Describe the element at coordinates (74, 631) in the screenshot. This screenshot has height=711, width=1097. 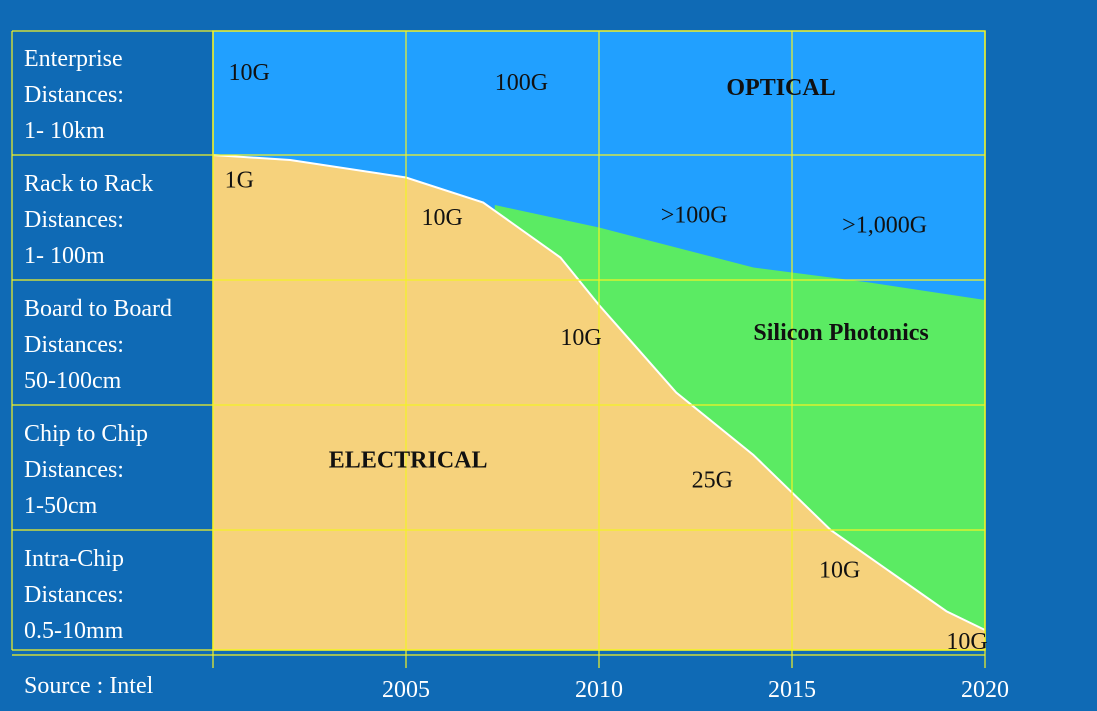
I see `row-label-line: 0.5-10mm` at that location.